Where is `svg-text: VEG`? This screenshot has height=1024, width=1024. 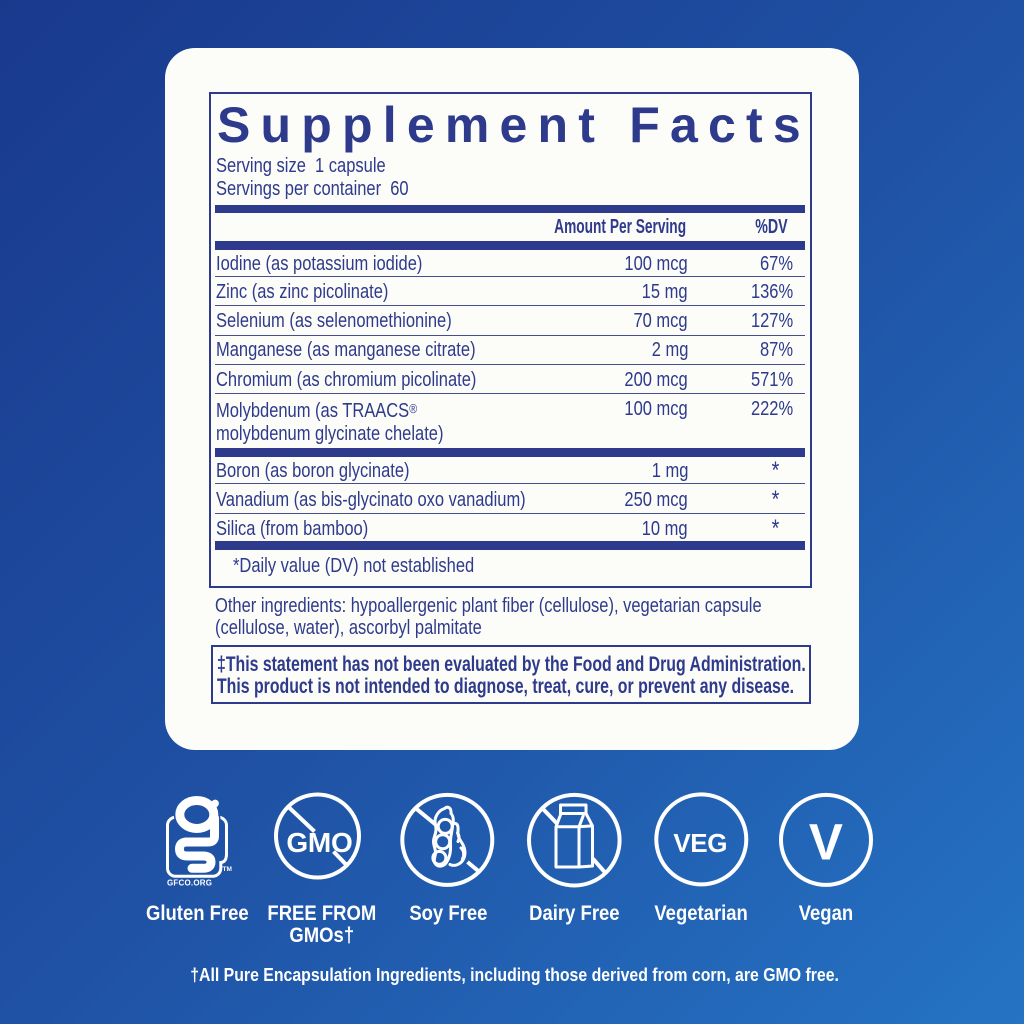
svg-text: VEG is located at coordinates (700, 843).